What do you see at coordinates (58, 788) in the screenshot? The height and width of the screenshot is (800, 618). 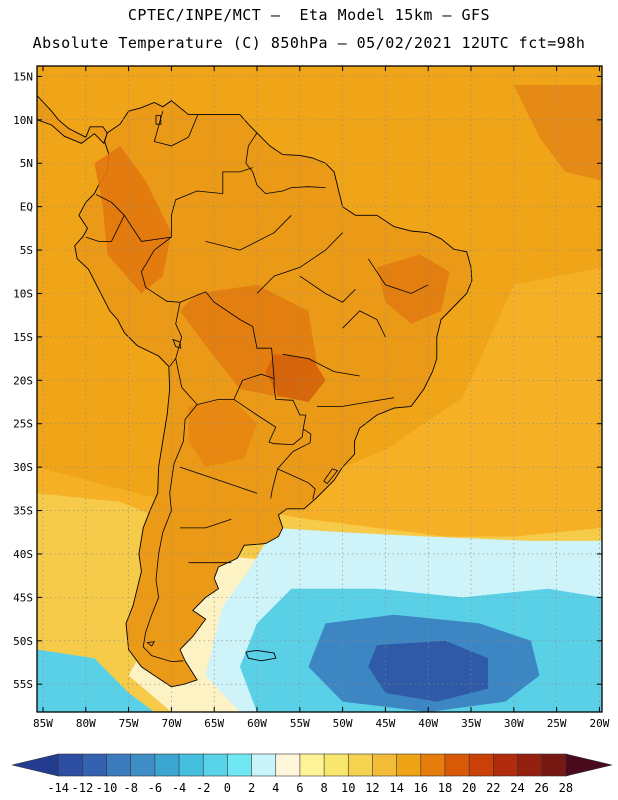 I see `colorbar-label: -14` at bounding box center [58, 788].